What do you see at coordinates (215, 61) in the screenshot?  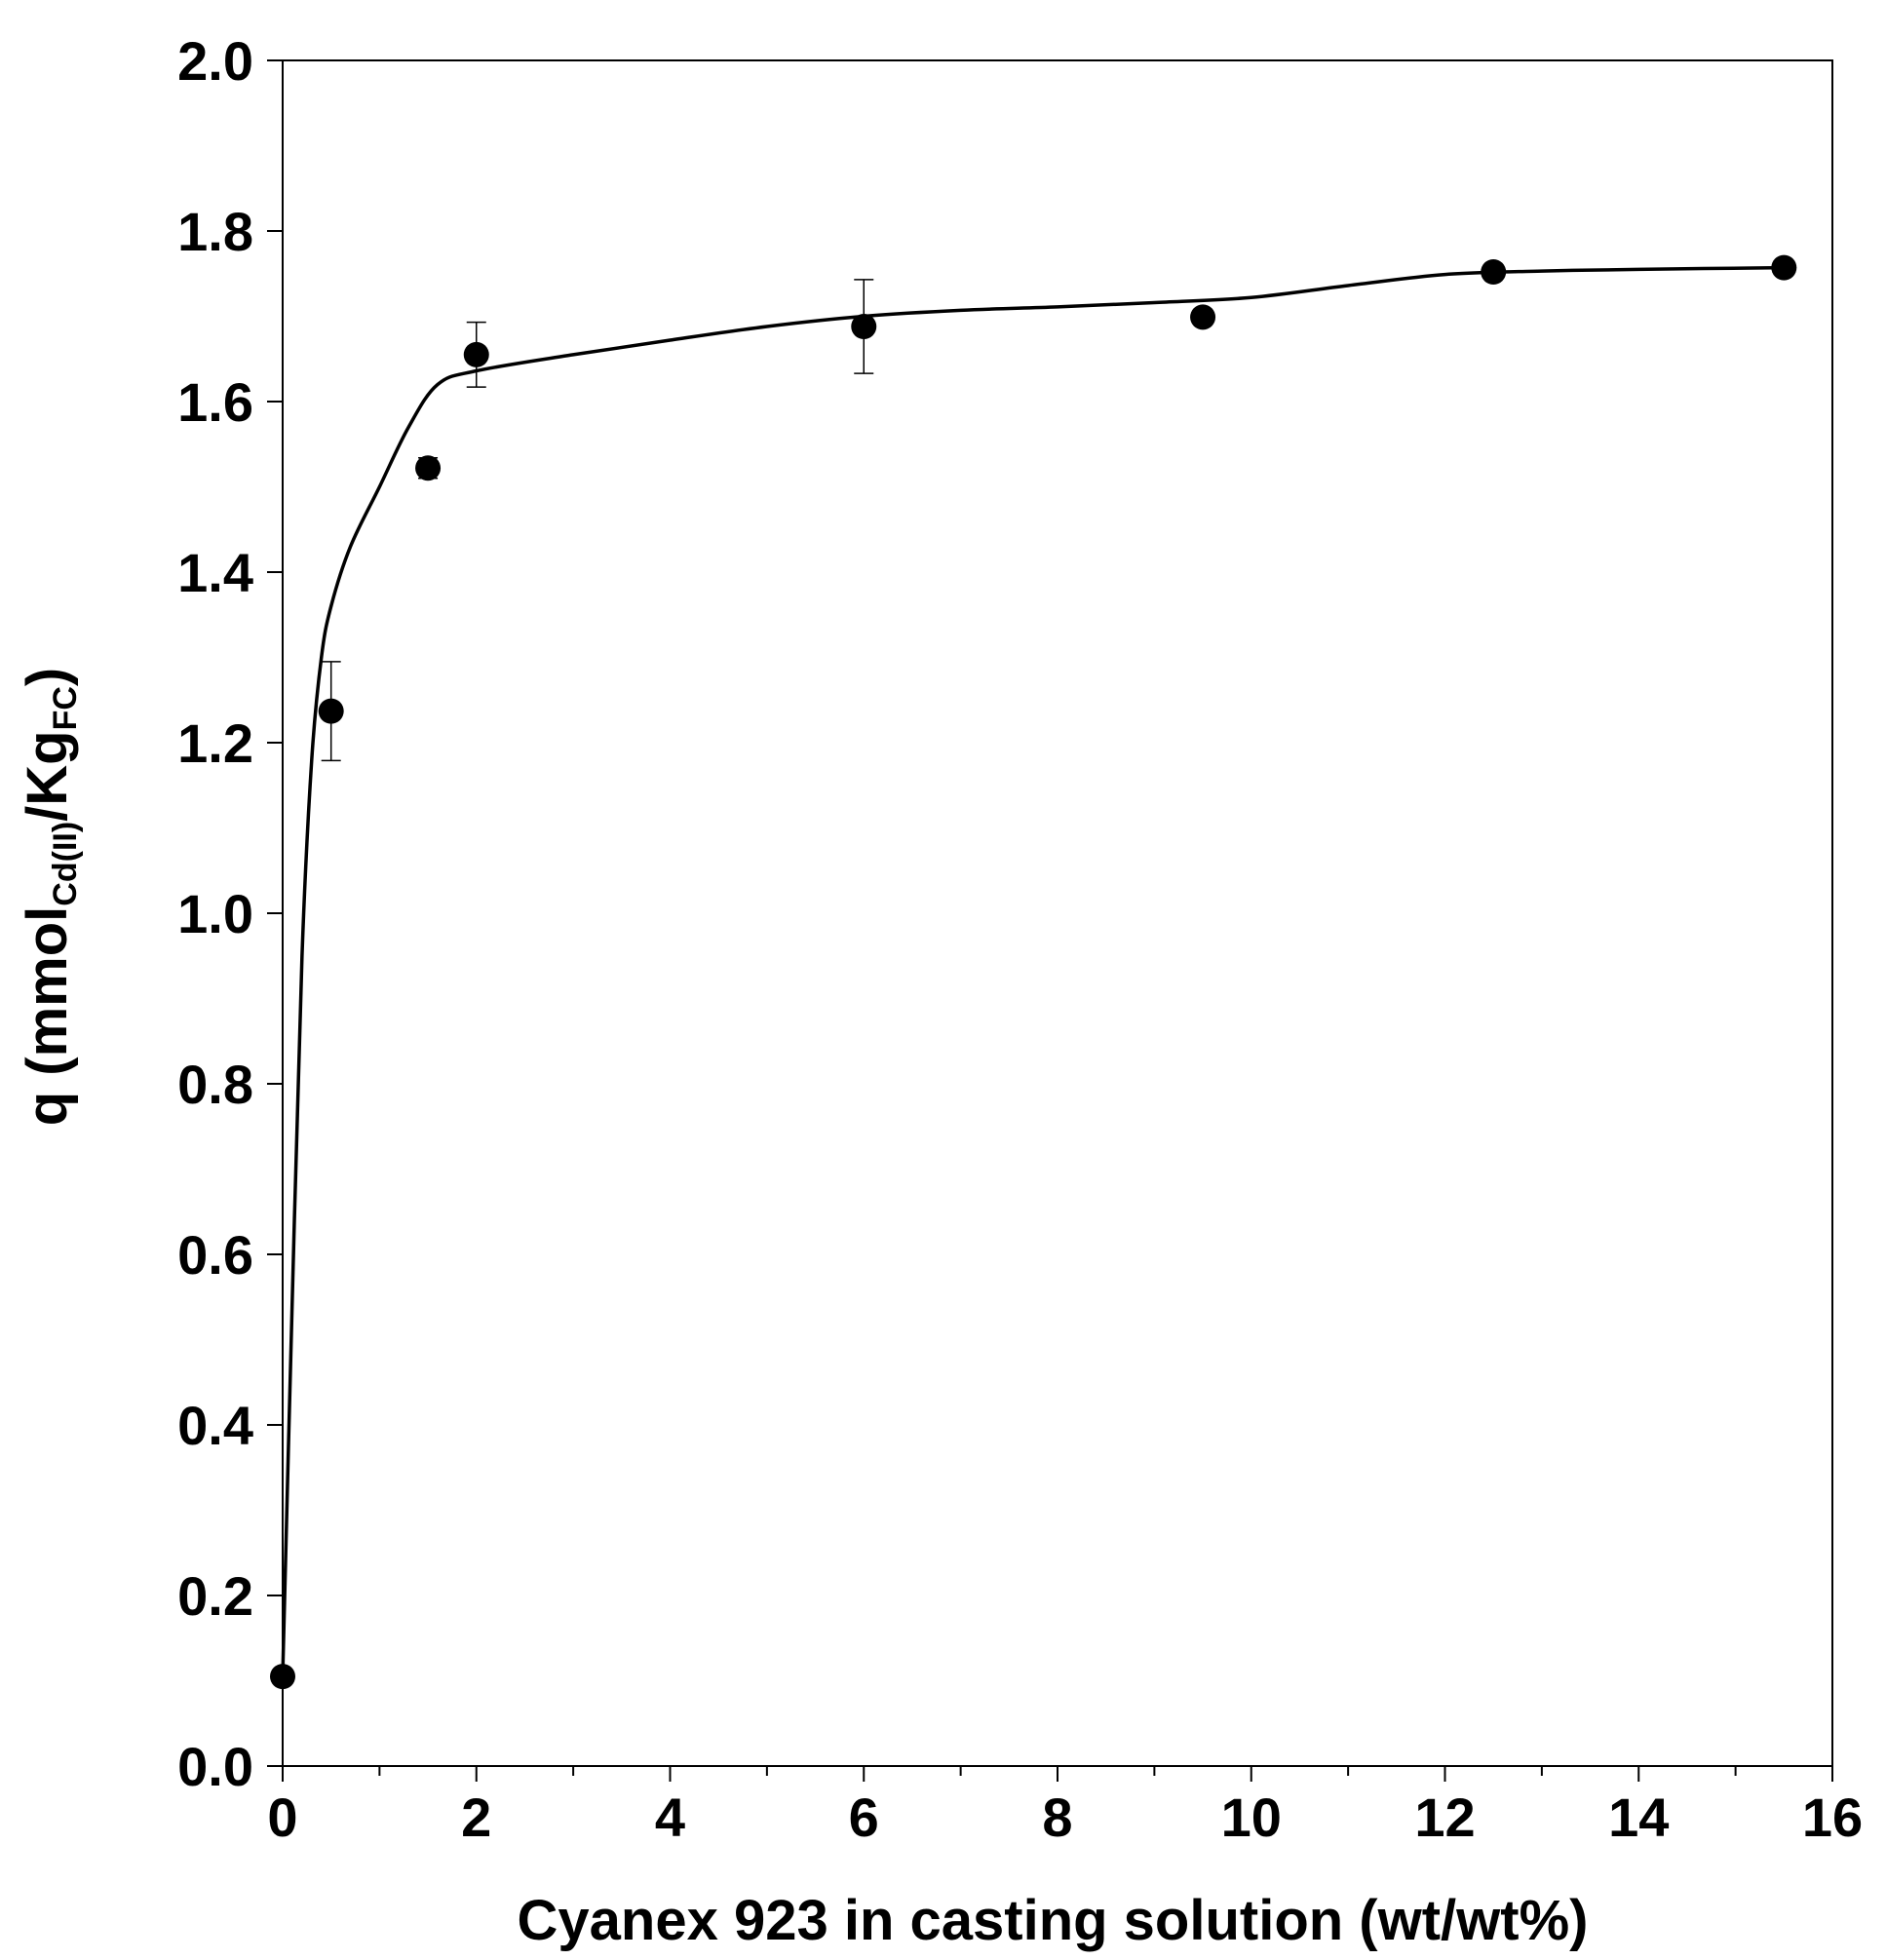 I see `y-tick-label: 2.0` at bounding box center [215, 61].